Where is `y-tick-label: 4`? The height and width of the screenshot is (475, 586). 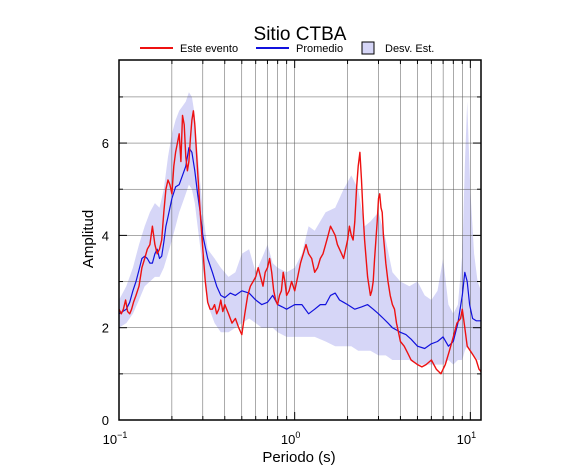 y-tick-label: 4 is located at coordinates (105, 235).